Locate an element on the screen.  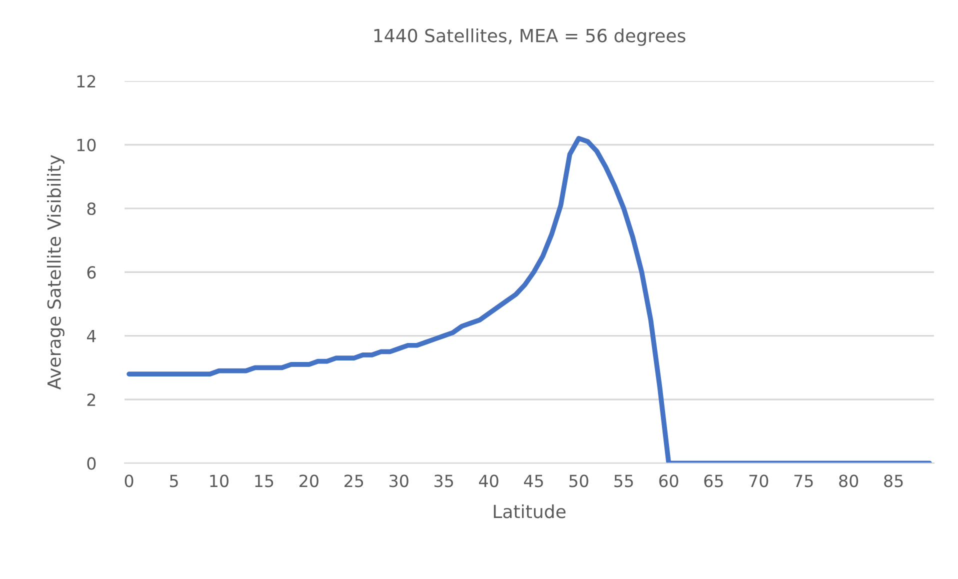
x-tick-label: 45 is located at coordinates (533, 481).